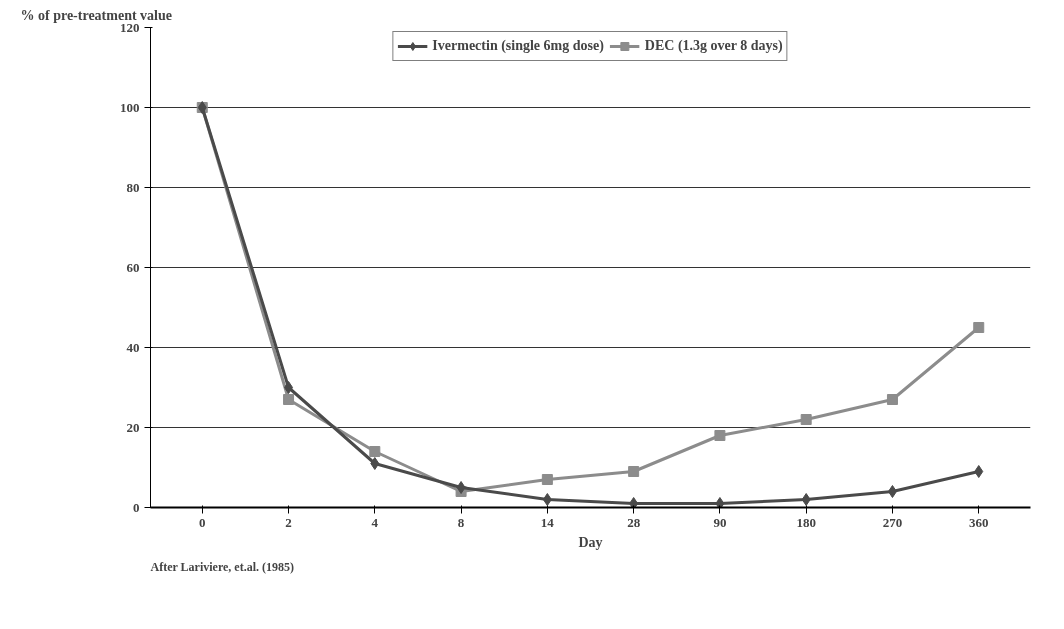  What do you see at coordinates (130, 107) in the screenshot?
I see `y-tick-label: 100` at bounding box center [130, 107].